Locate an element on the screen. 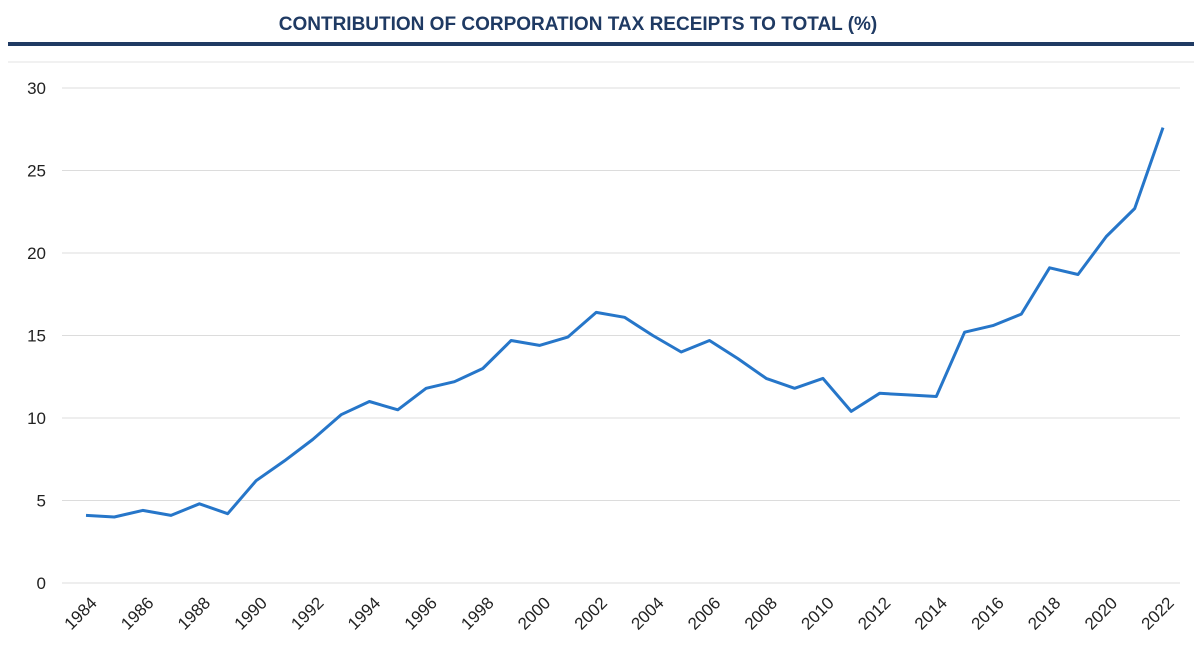  x-tick-label: 2010 is located at coordinates (818, 613).